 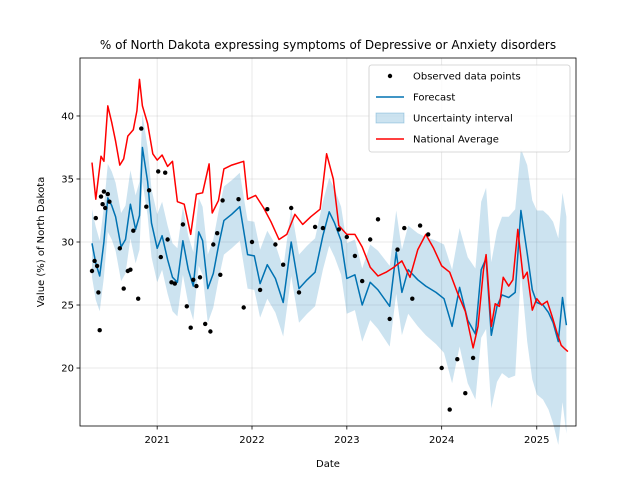 I want to click on x-tick-label: 2023, so click(x=346, y=440).